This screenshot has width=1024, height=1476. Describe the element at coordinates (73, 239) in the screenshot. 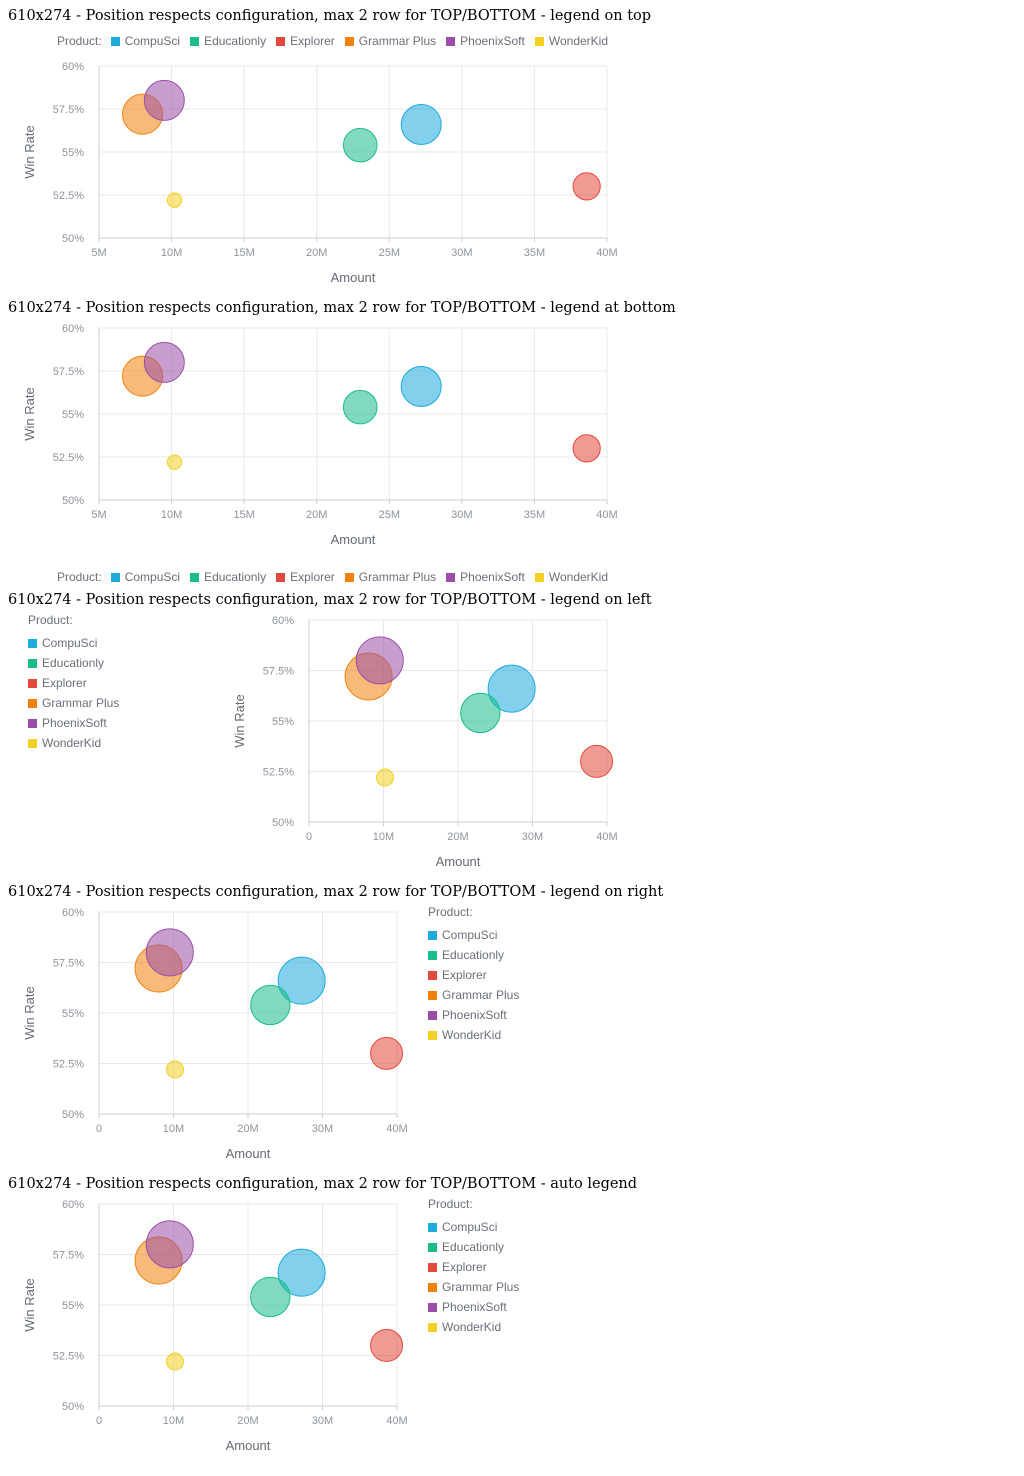

I see `y-tick-label: 50%` at that location.